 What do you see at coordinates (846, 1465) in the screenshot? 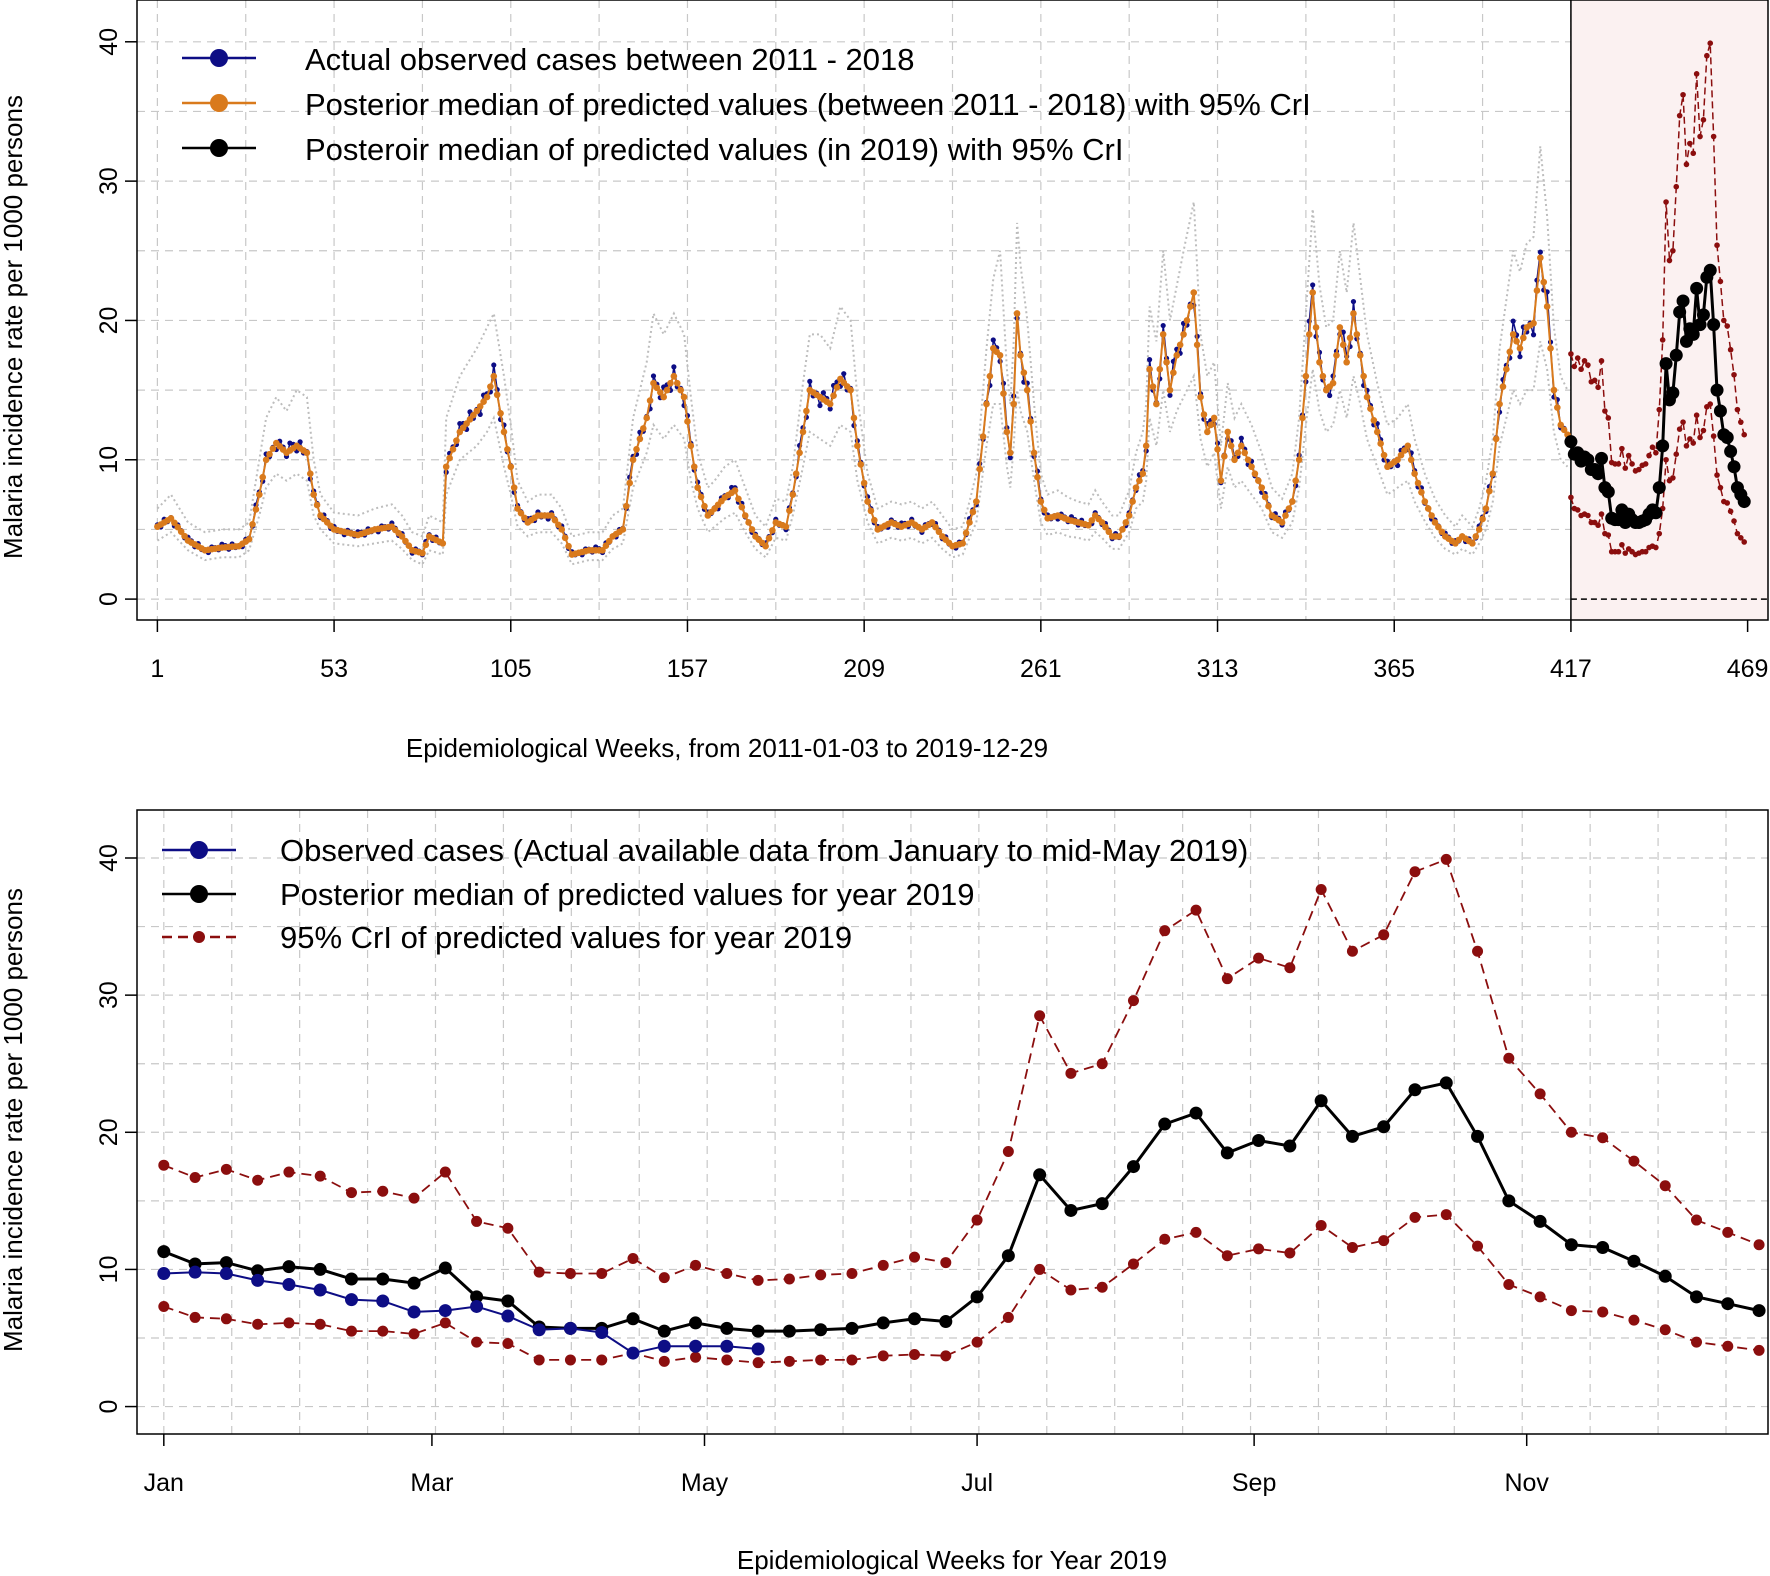
I see `bottom-x-axis: JanMarMayJulSepNovJan` at bounding box center [846, 1465].